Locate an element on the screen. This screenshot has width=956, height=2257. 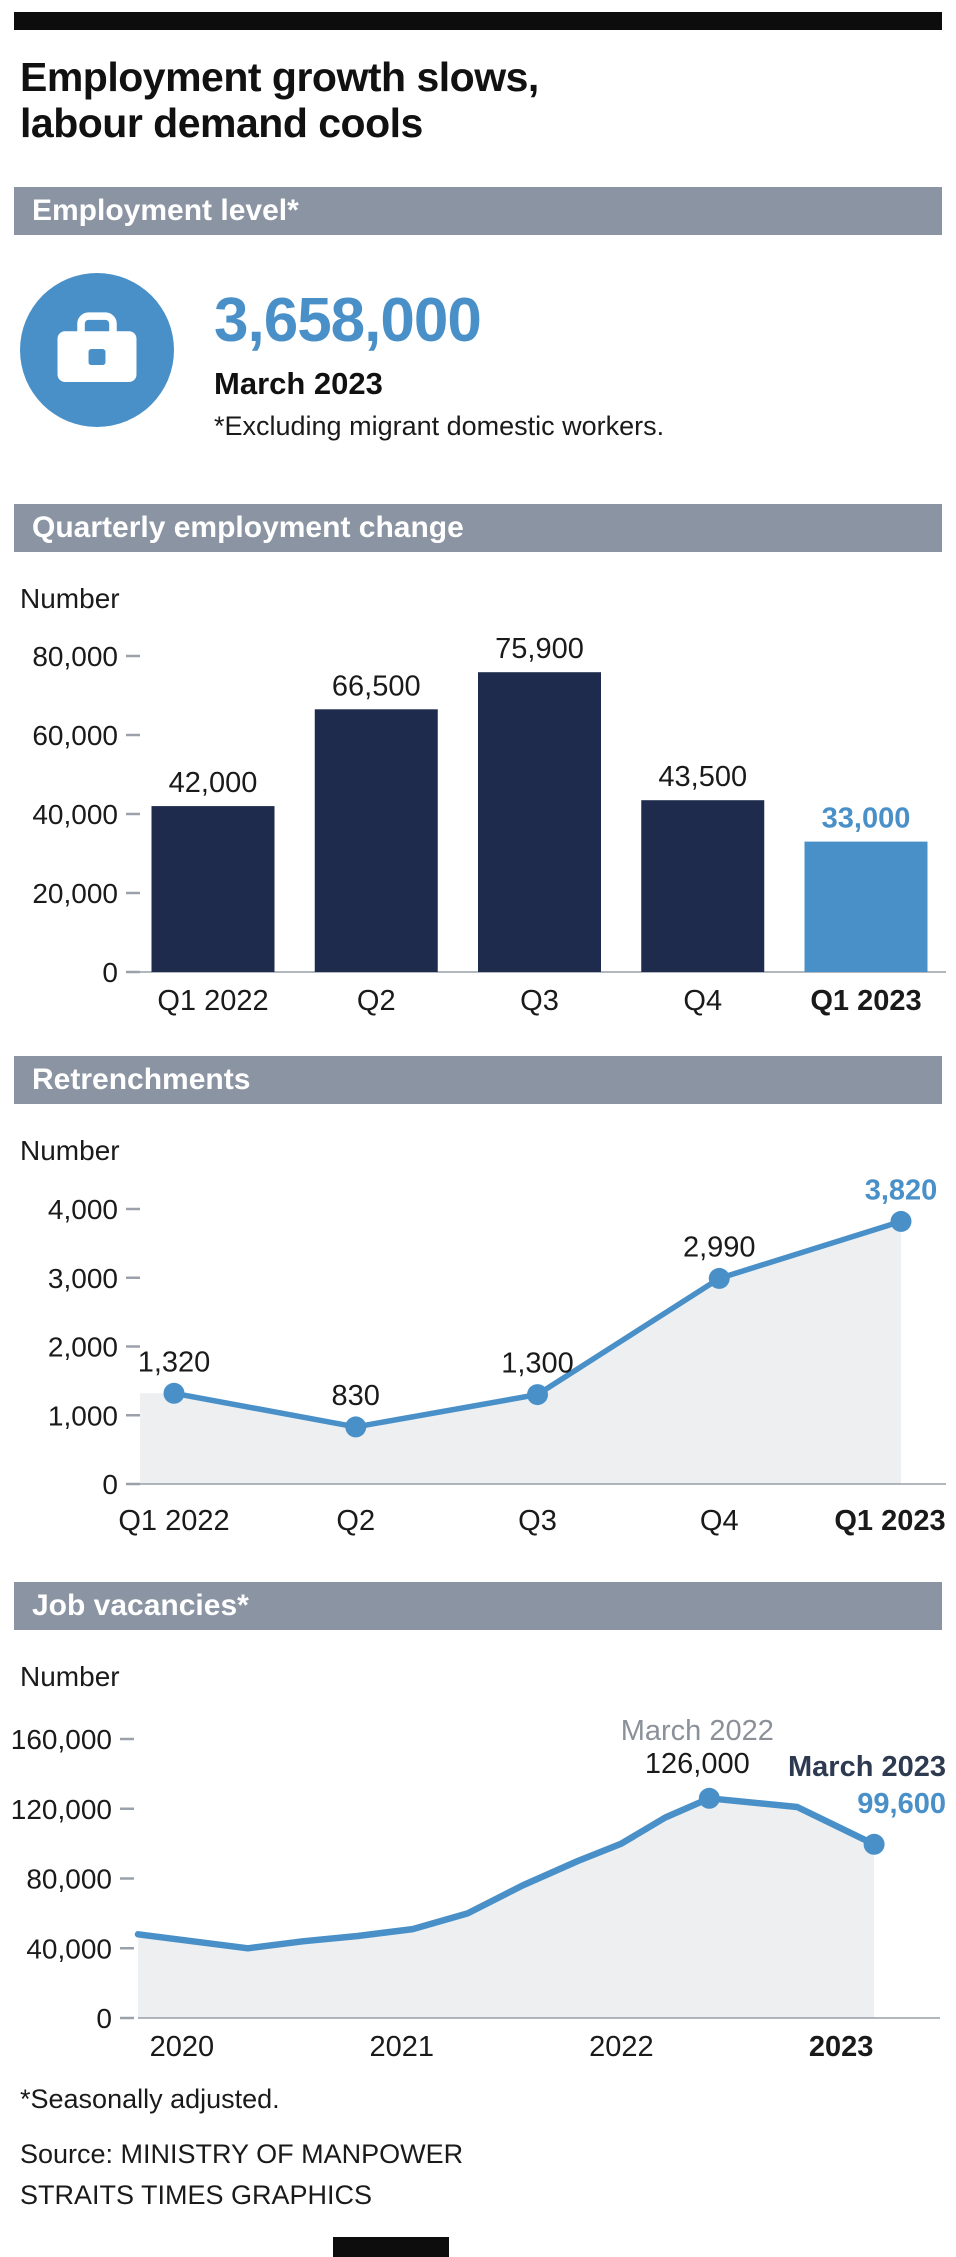
footer-note: *Seasonally adjusted. is located at coordinates (150, 2098).